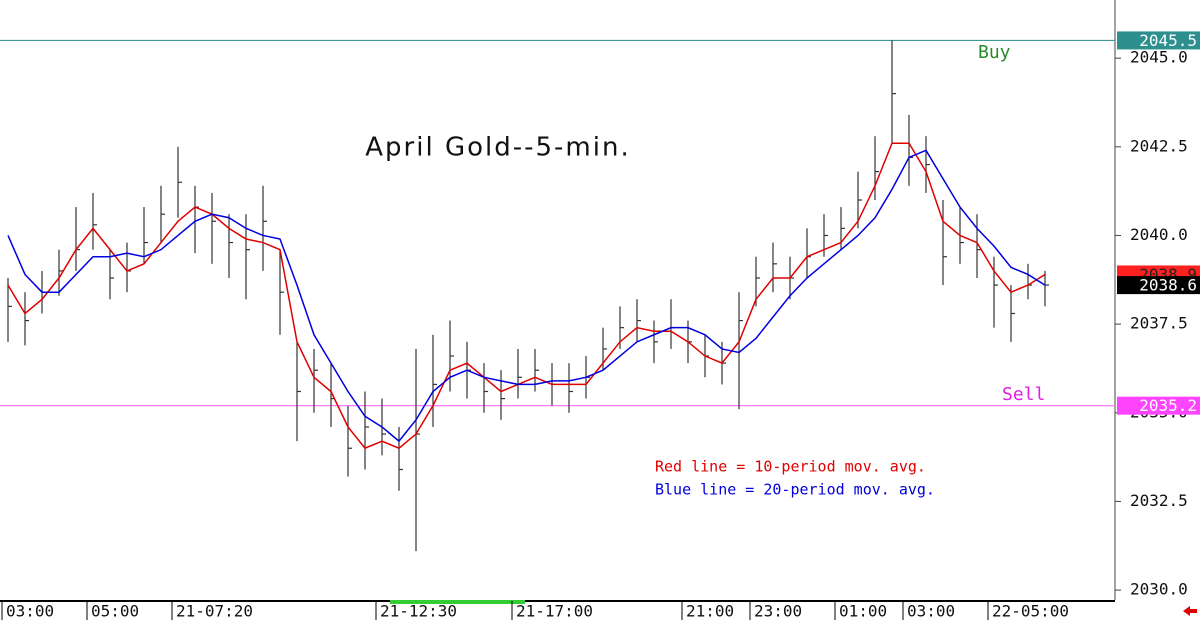  Describe the element at coordinates (115, 611) in the screenshot. I see `x-tick-label: 05:00` at that location.